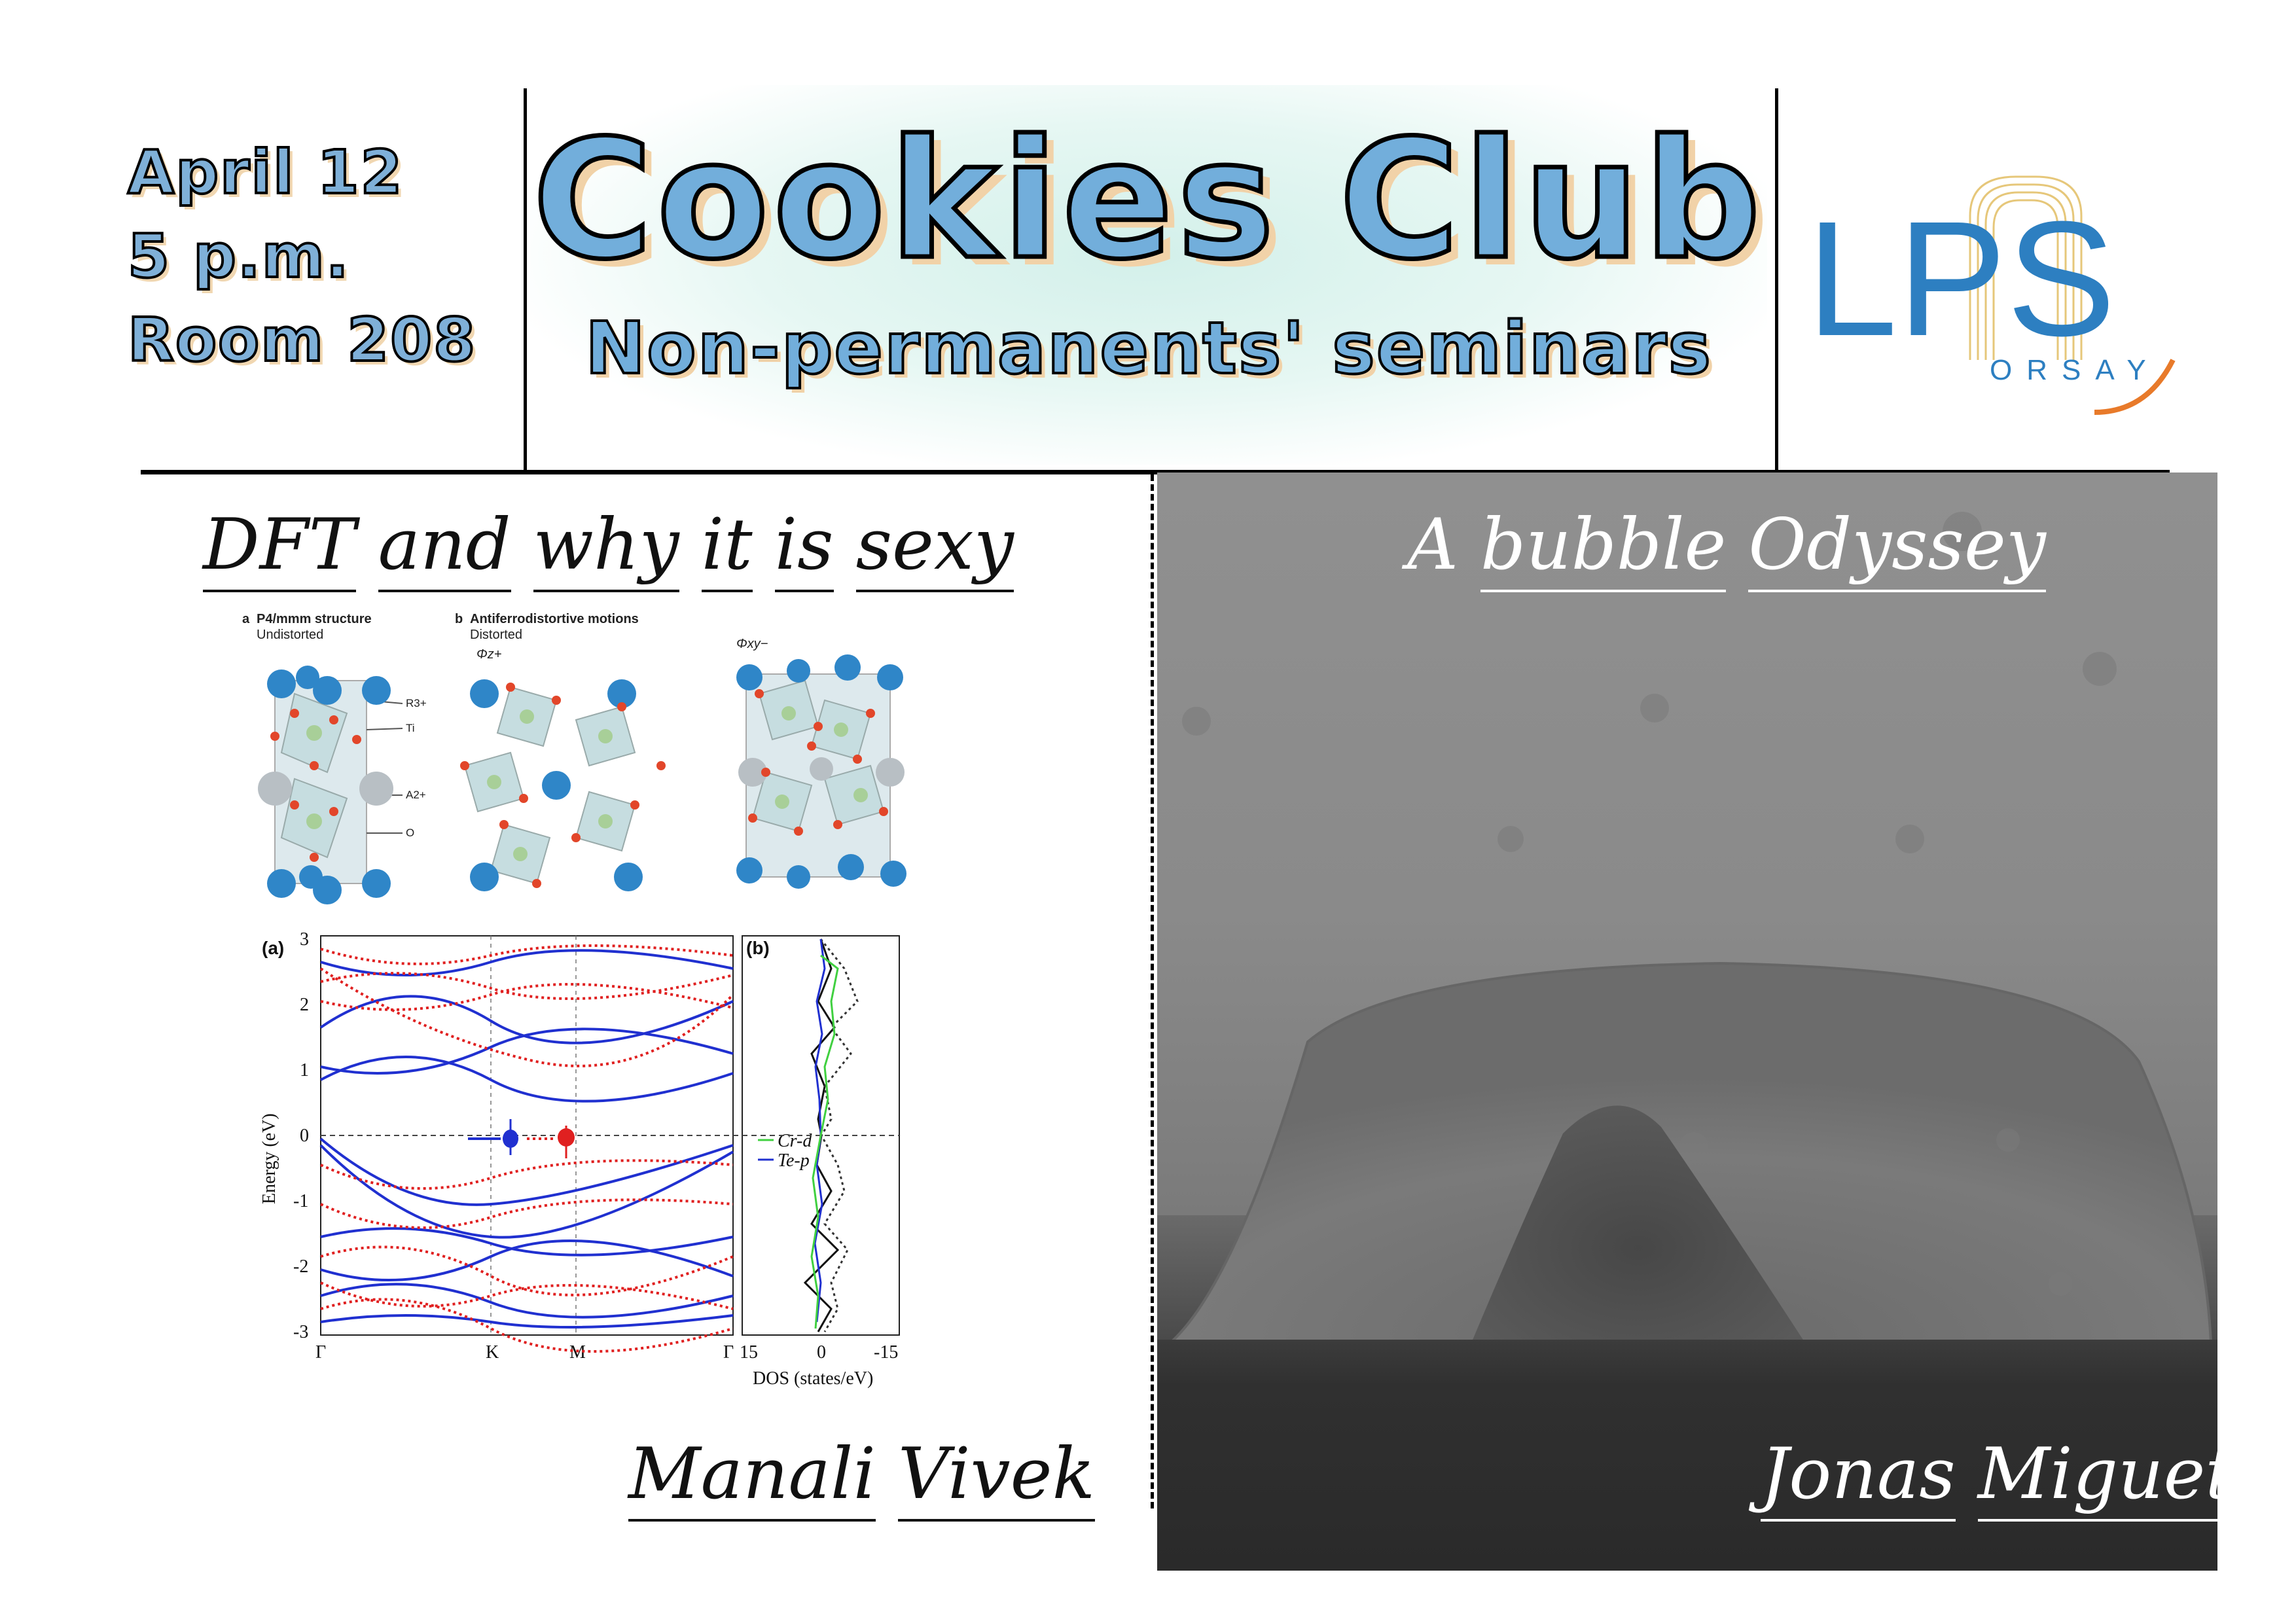 The image size is (2296, 1623). What do you see at coordinates (301, 340) in the screenshot?
I see `room-line: Room 208` at bounding box center [301, 340].